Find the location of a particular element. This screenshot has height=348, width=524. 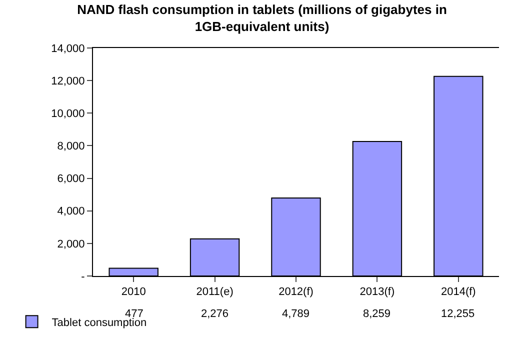

x-tick-label: 2011(e) is located at coordinates (215, 292).